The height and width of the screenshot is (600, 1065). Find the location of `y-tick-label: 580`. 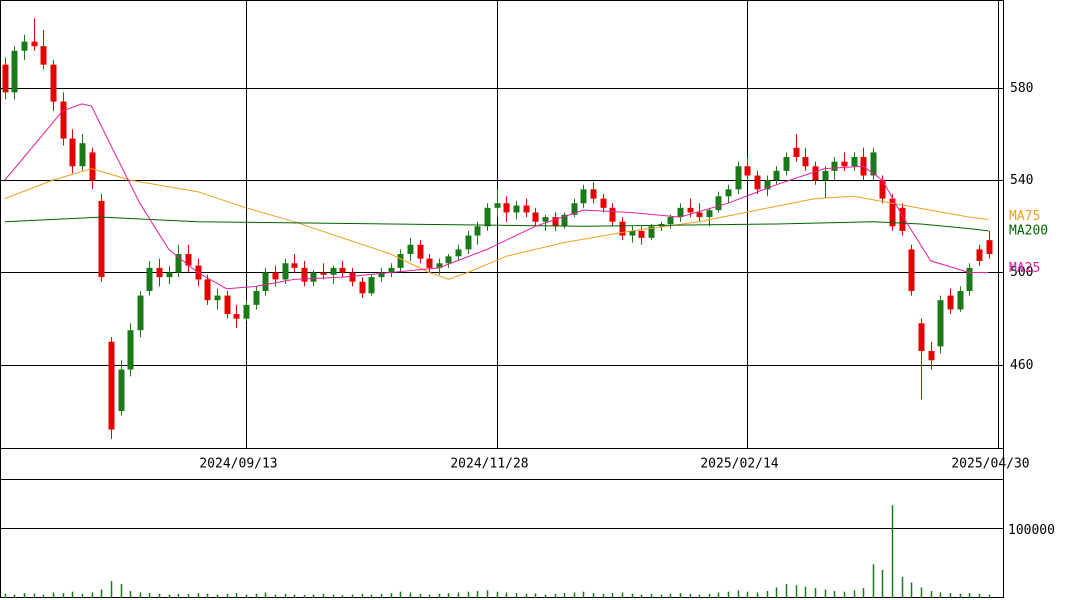

y-tick-label: 580 is located at coordinates (1021, 88).